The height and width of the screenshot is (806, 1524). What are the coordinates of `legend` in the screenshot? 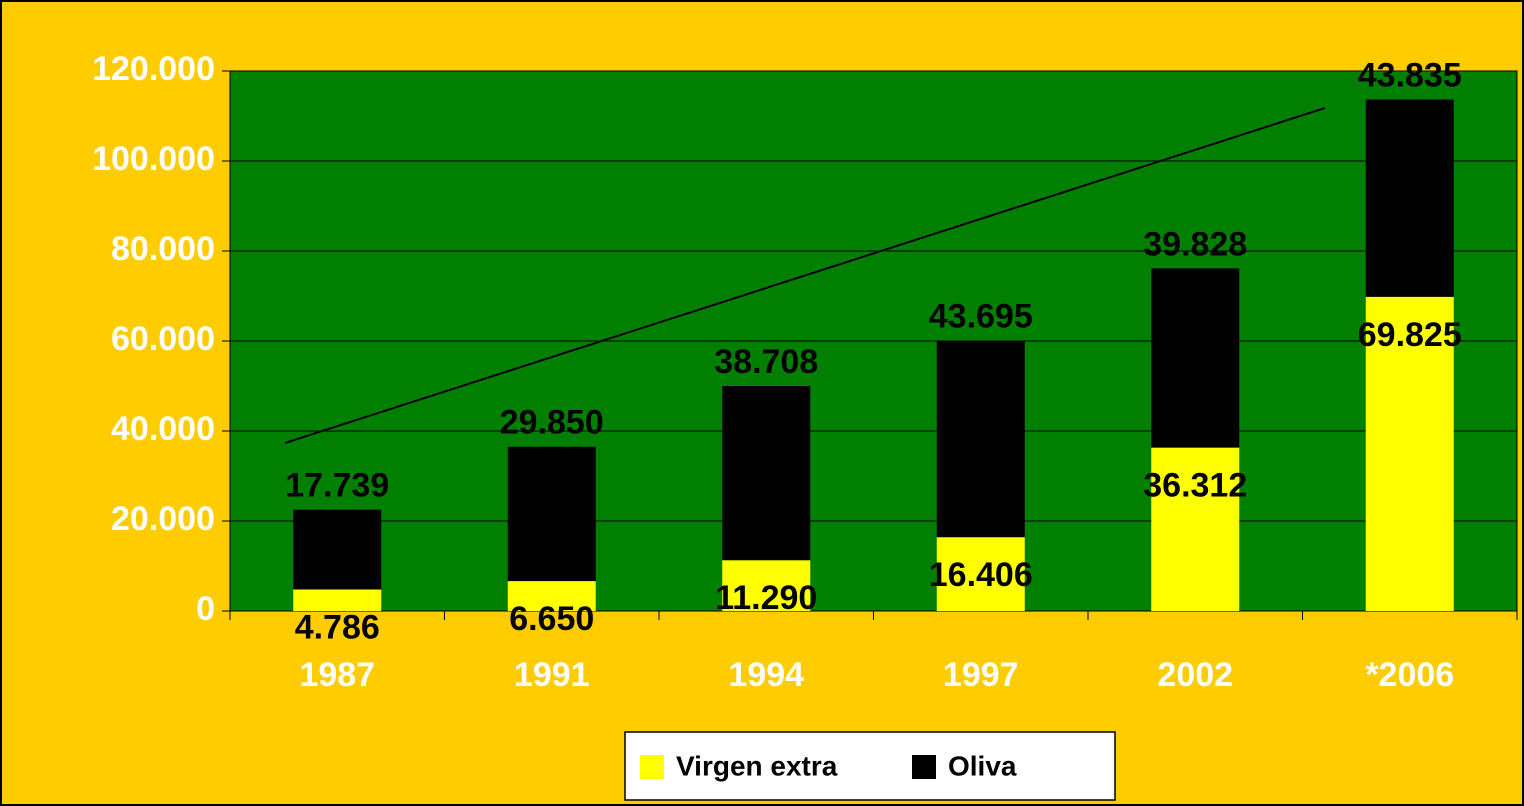 It's located at (870, 766).